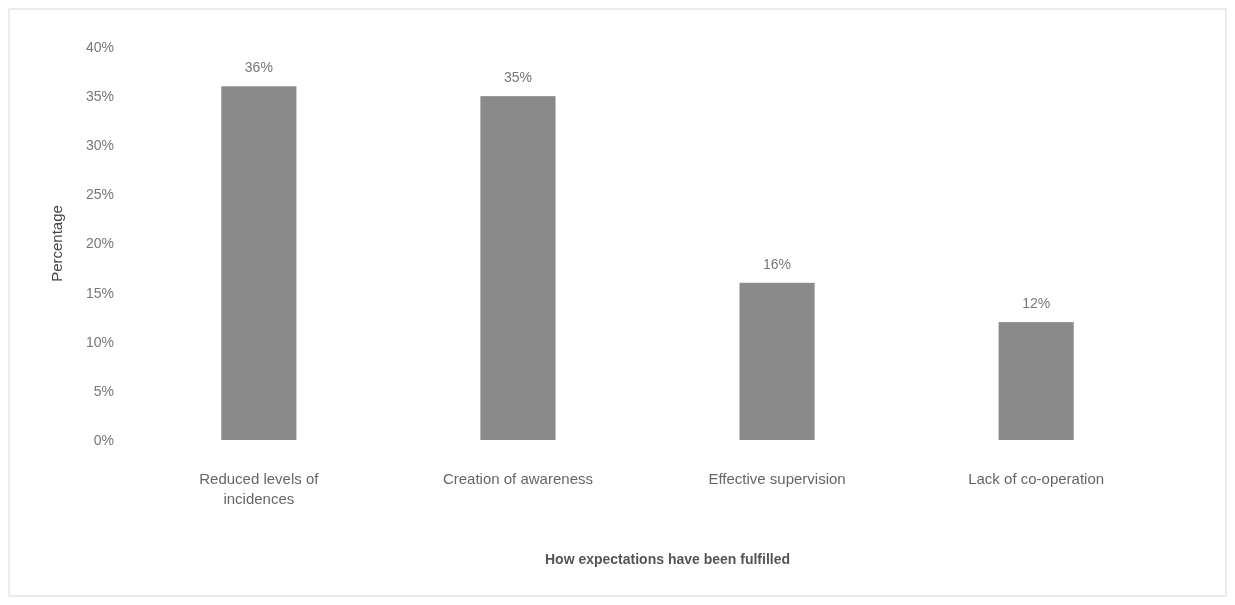 Image resolution: width=1235 pixels, height=605 pixels. Describe the element at coordinates (99, 96) in the screenshot. I see `y-tick-label: 35%` at that location.